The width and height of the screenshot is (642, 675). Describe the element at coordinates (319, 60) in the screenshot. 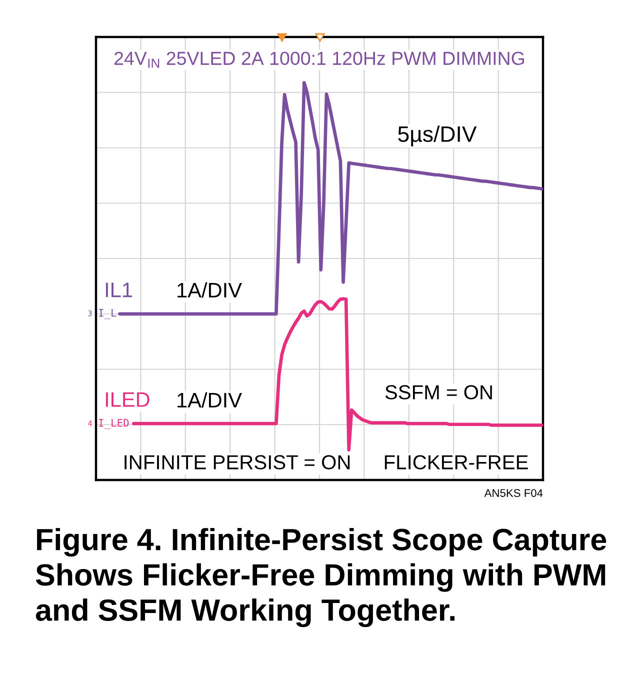

I see `chart-title: 24V$_{IN}$ 25VLED 2A 1000:1 120Hz PWM DIMMING` at that location.